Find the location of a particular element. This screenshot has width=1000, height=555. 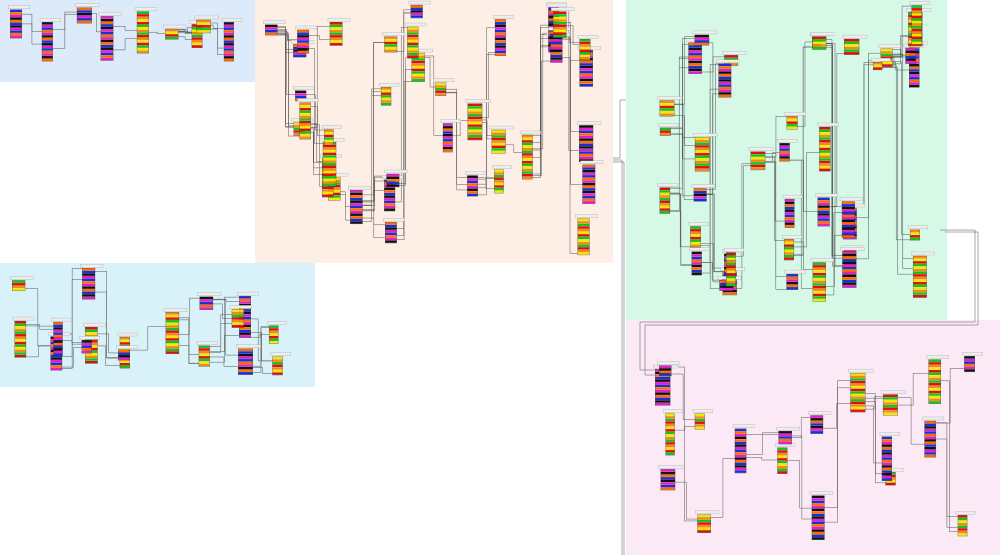

group-frame is located at coordinates (128, 41).